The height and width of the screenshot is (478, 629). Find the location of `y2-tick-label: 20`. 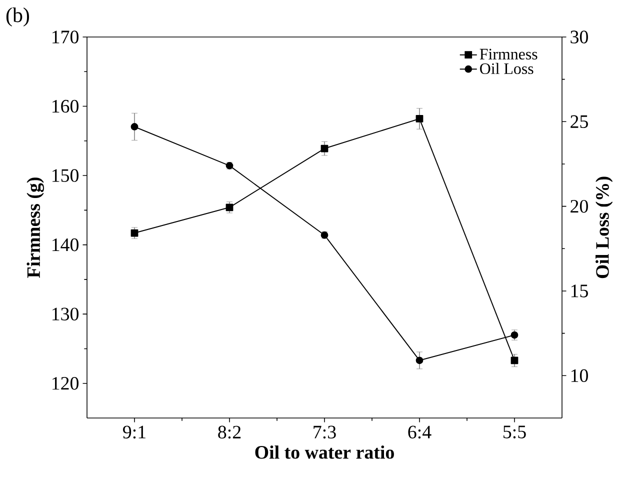

y2-tick-label: 20 is located at coordinates (579, 206).